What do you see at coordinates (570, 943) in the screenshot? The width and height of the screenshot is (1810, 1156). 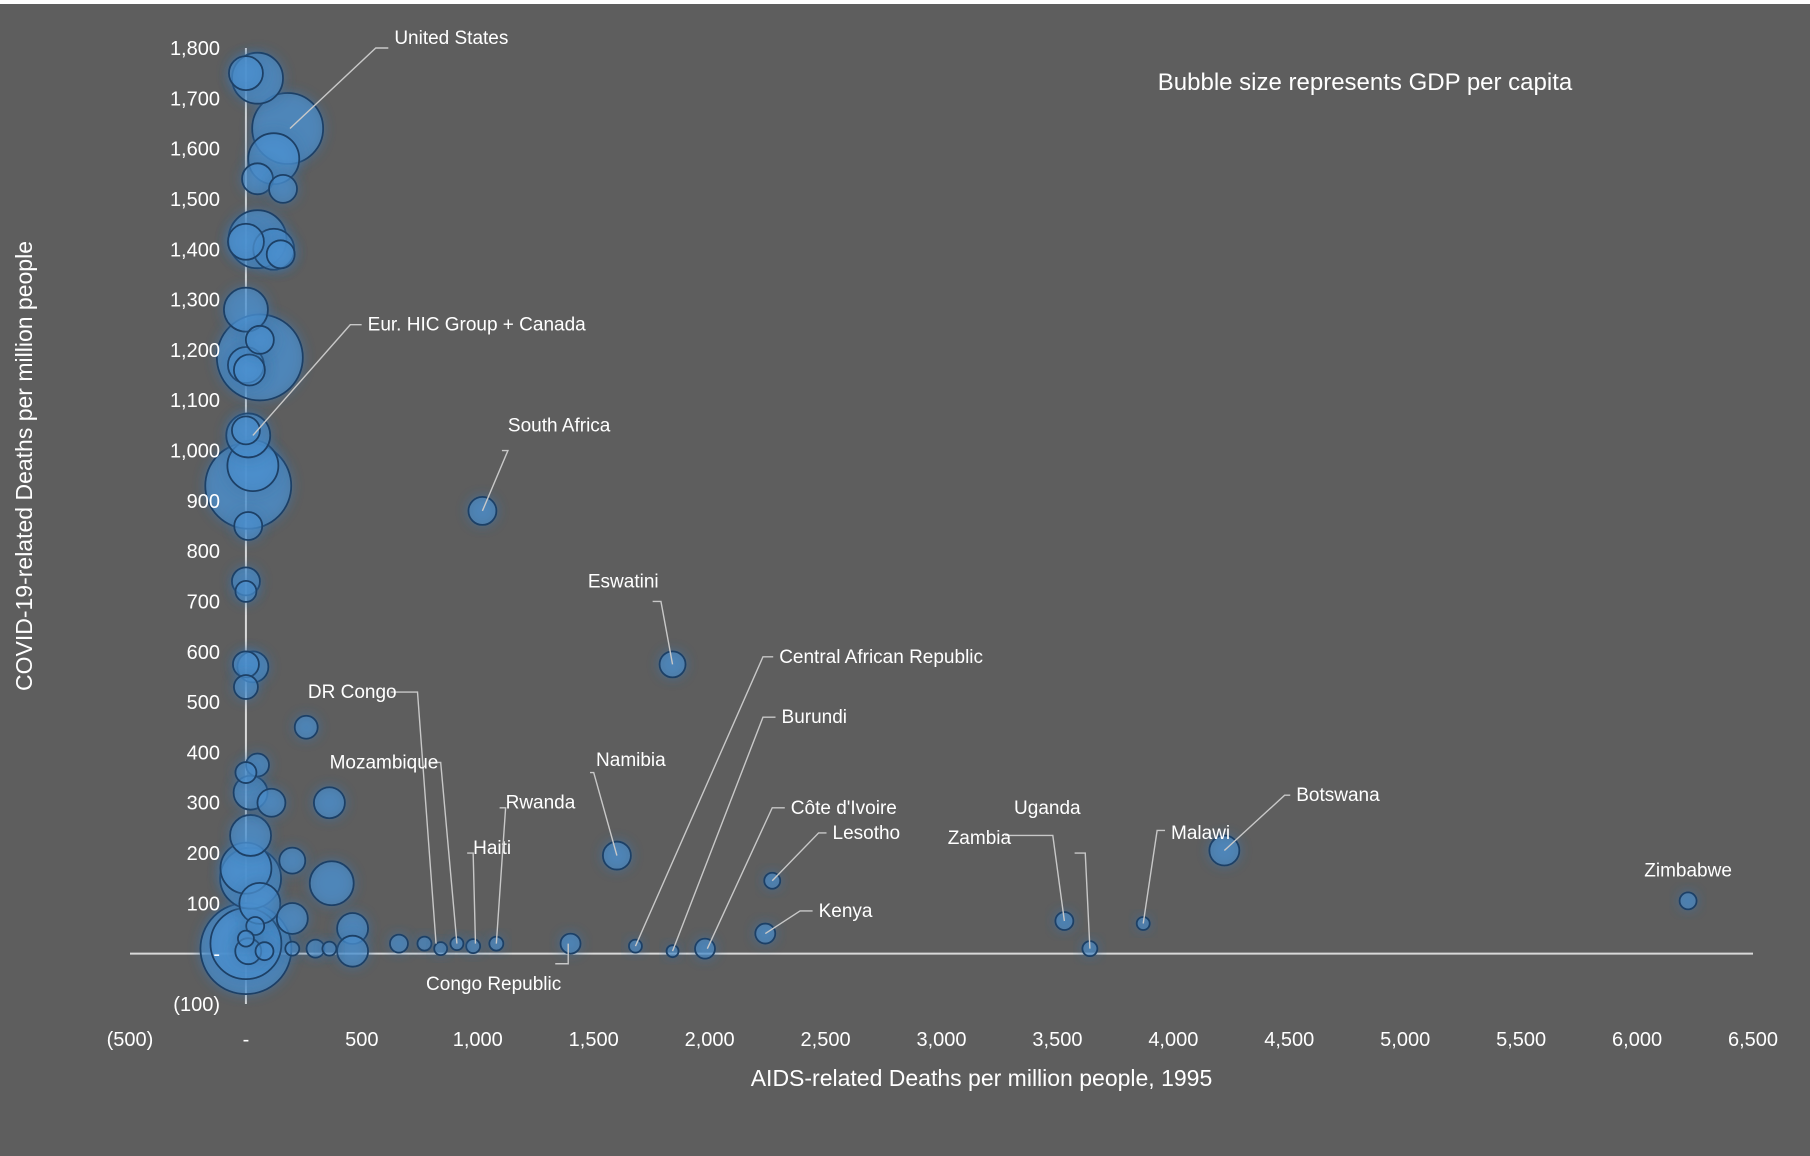 I see `bubble-congo-republic` at bounding box center [570, 943].